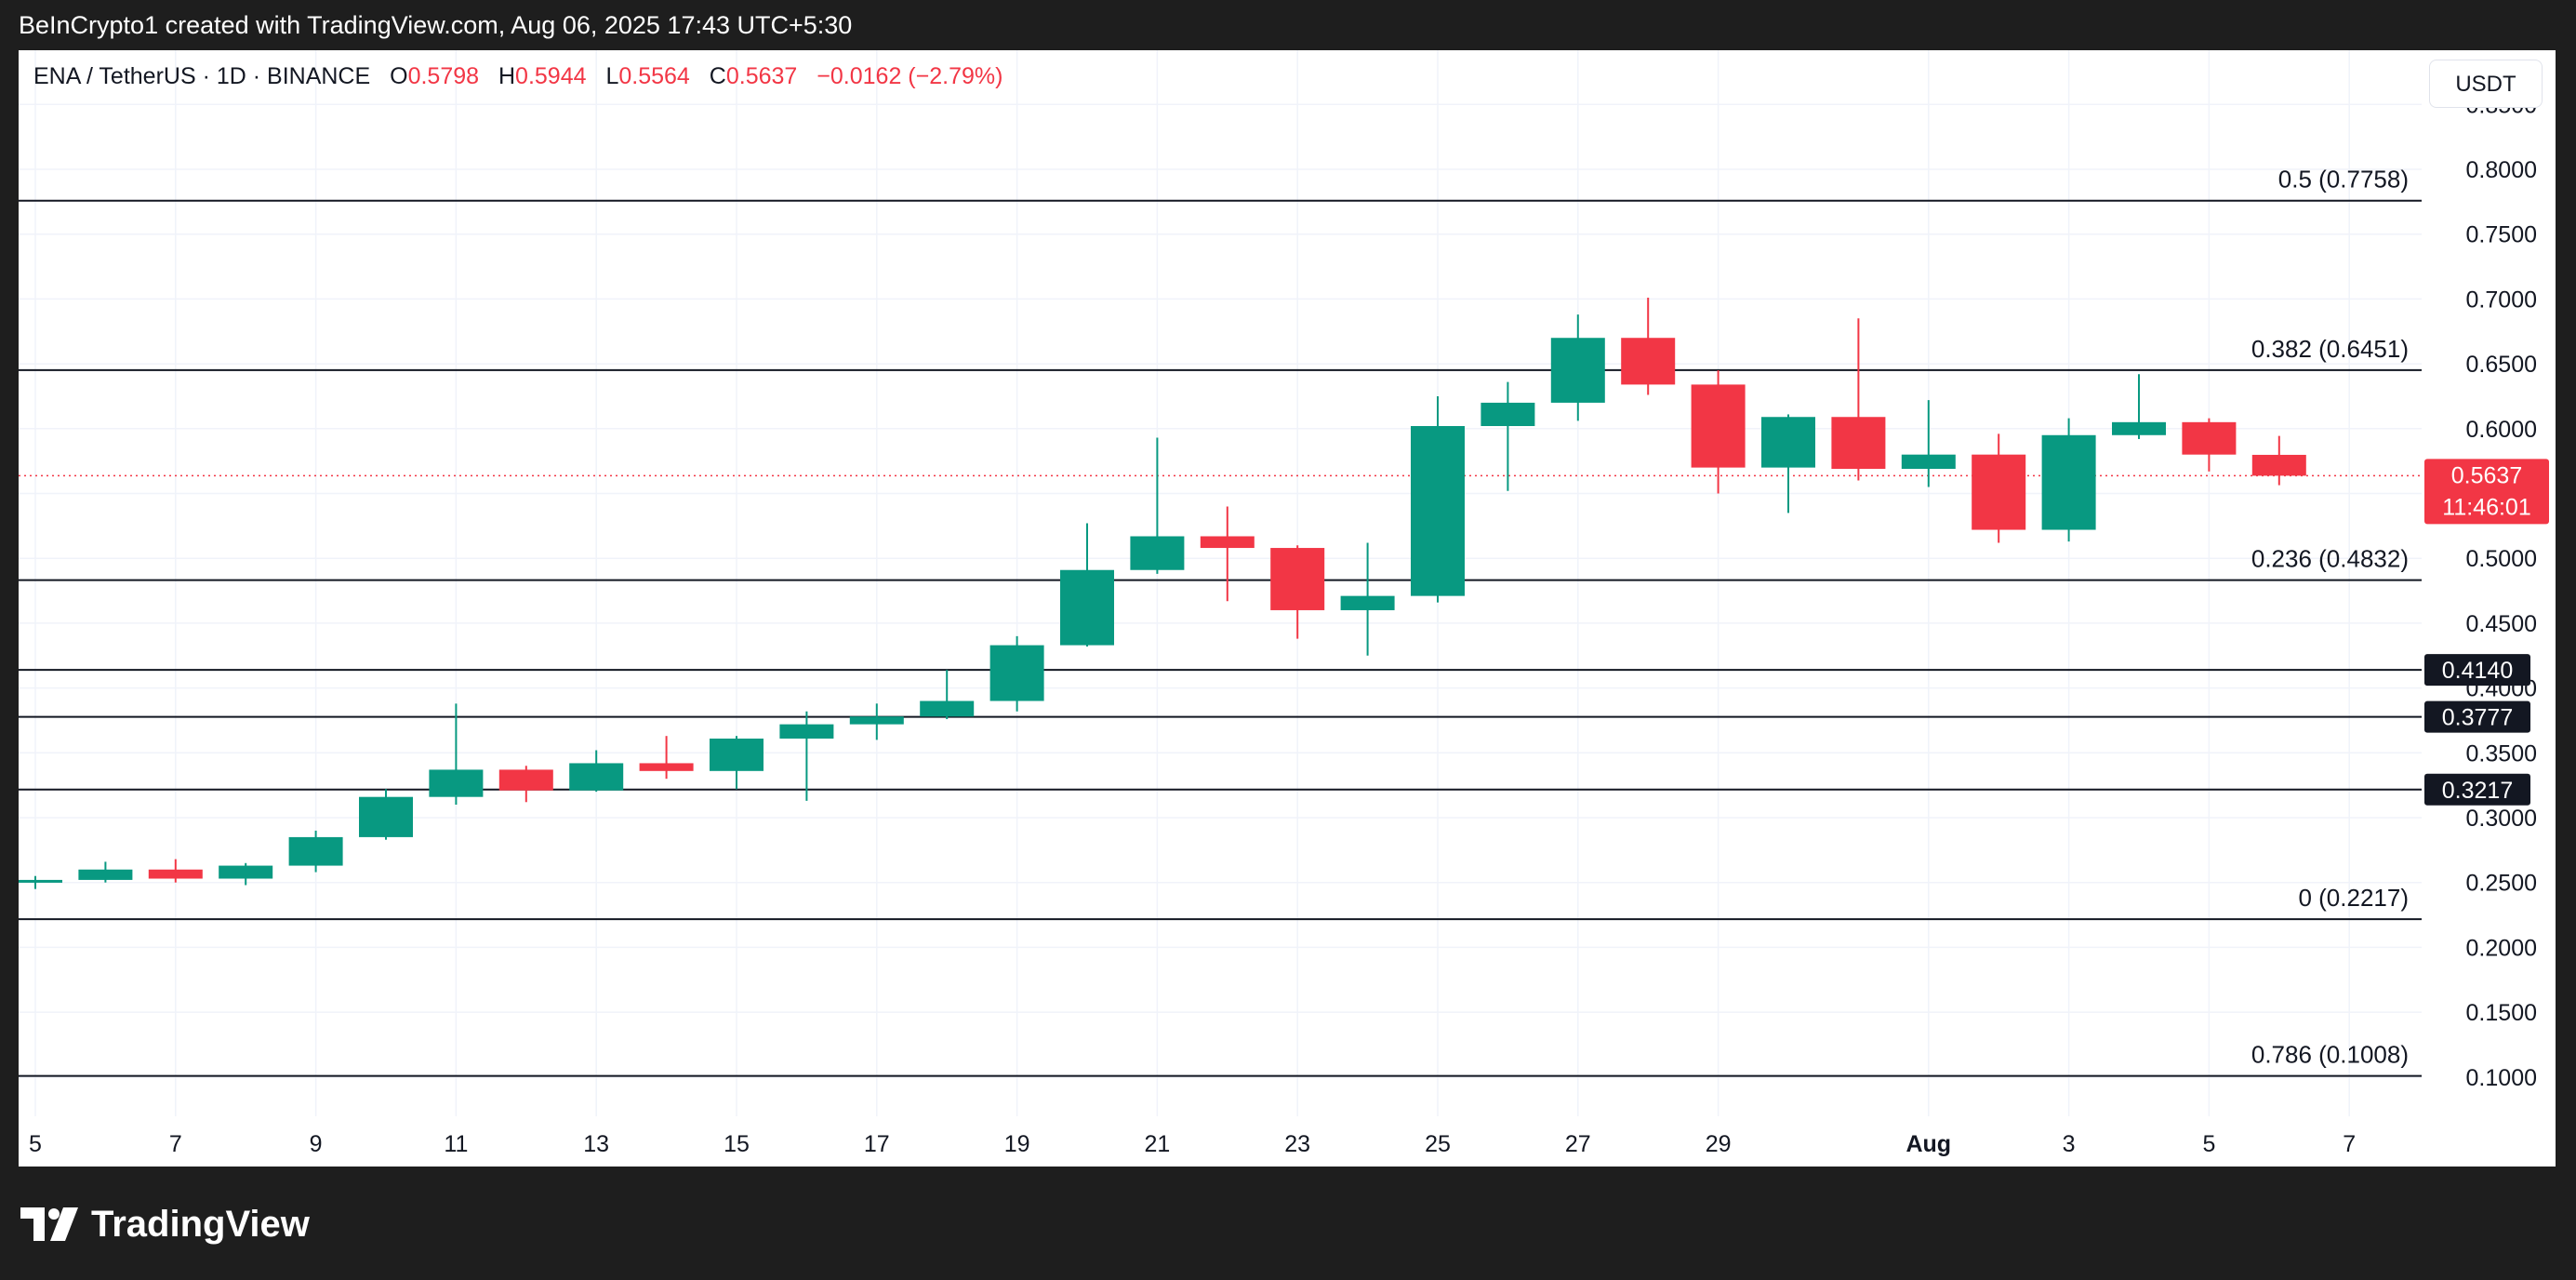 The image size is (2576, 1280). I want to click on support-level-label: 0.3217, so click(2477, 791).